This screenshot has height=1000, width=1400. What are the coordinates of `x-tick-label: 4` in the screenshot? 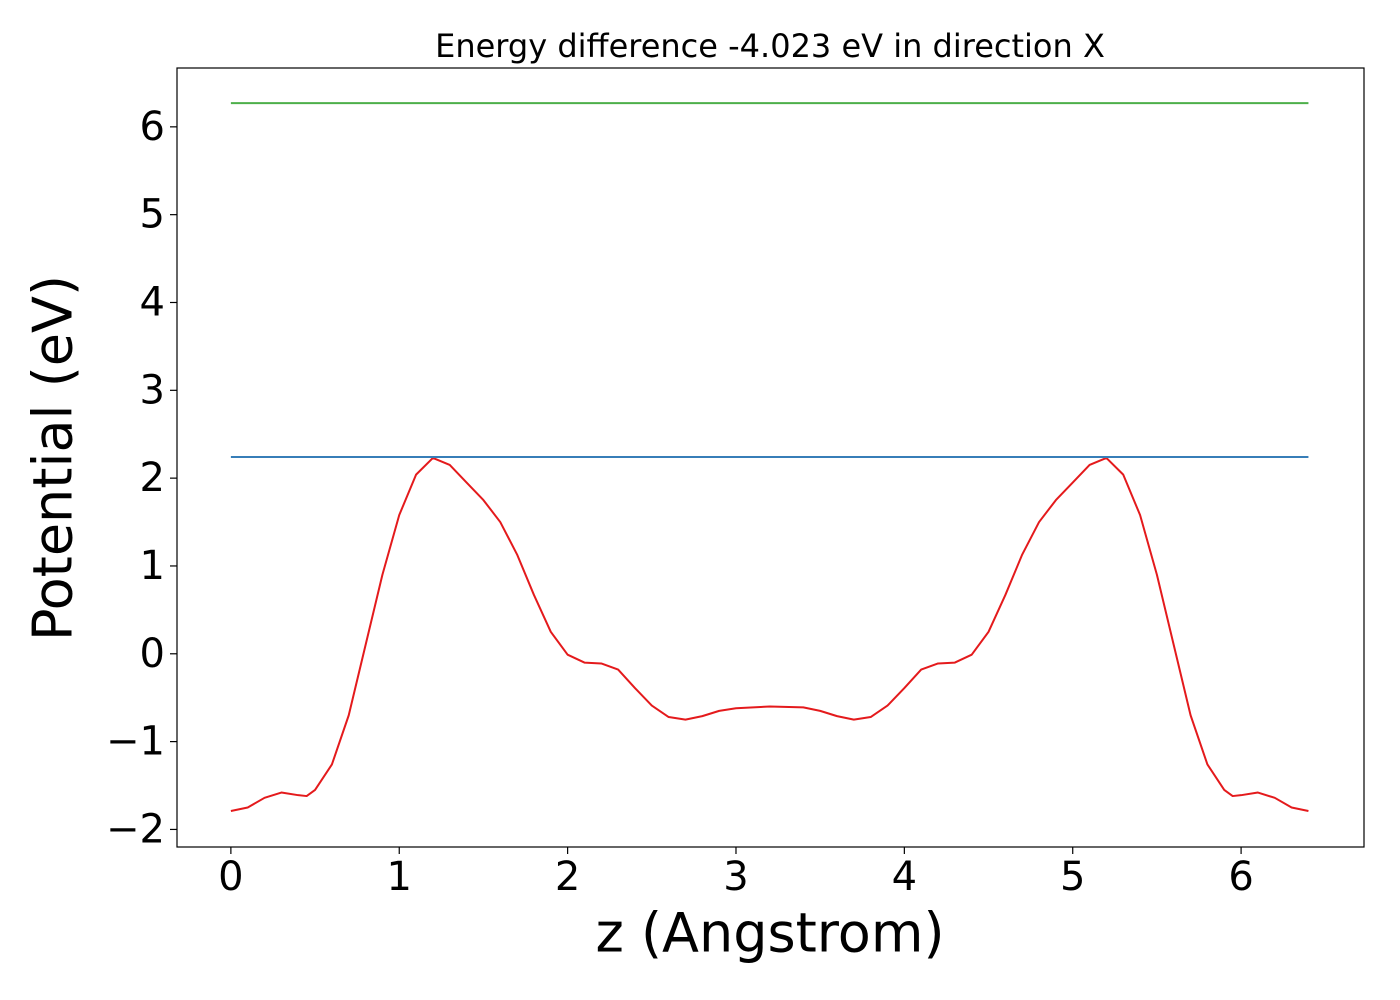 It's located at (904, 877).